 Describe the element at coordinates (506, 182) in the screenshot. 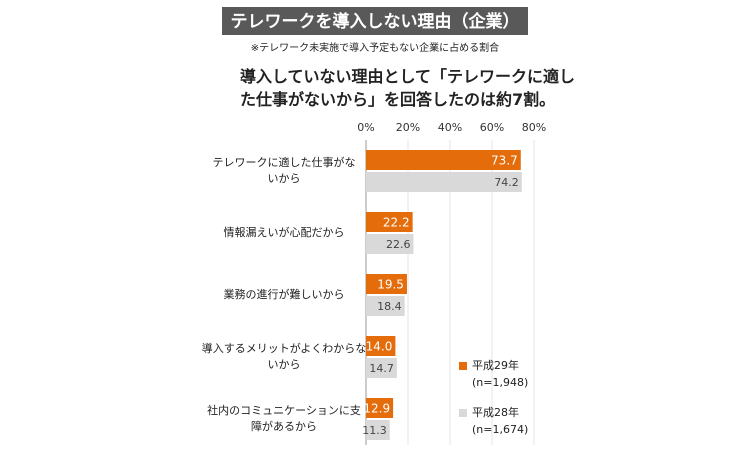

I see `value-label: 74.2` at that location.